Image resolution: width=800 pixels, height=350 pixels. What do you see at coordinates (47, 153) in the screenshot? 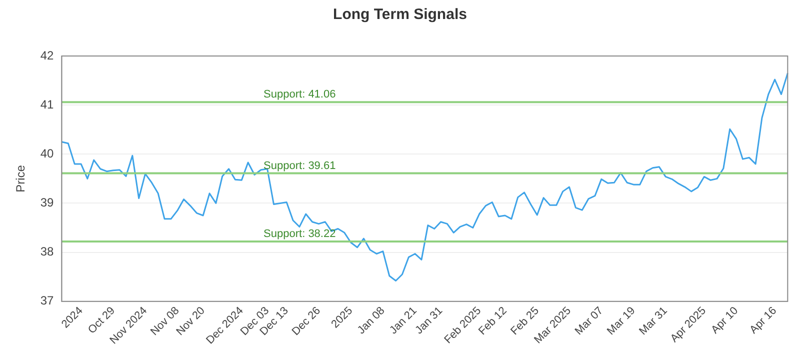
I see `y-tick-label: 40` at bounding box center [47, 153].